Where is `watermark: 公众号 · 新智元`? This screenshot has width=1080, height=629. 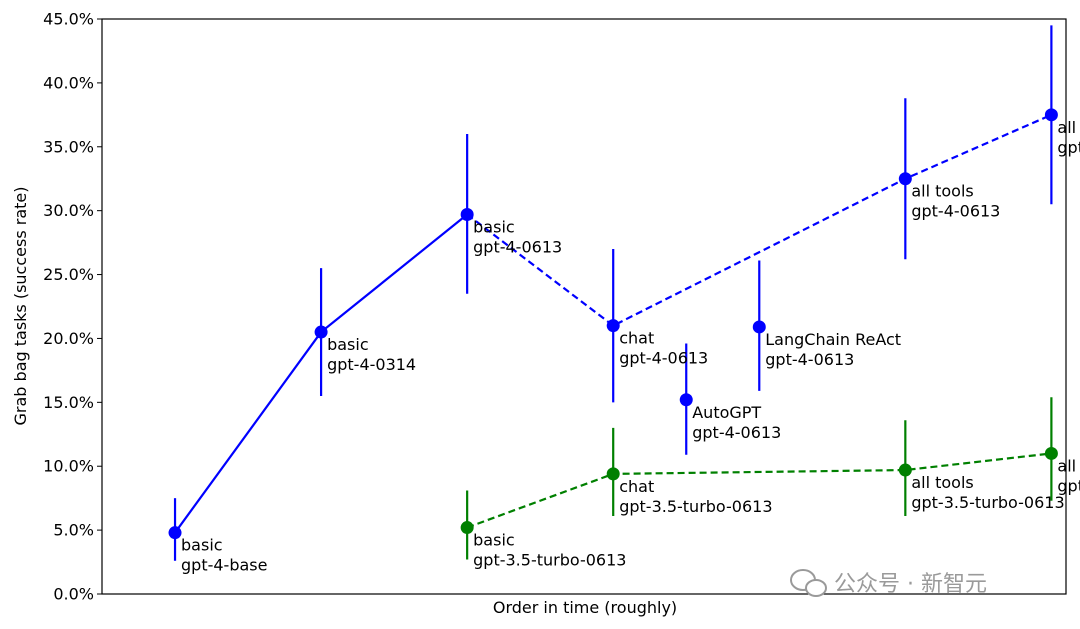 watermark: 公众号 · 新智元 is located at coordinates (888, 583).